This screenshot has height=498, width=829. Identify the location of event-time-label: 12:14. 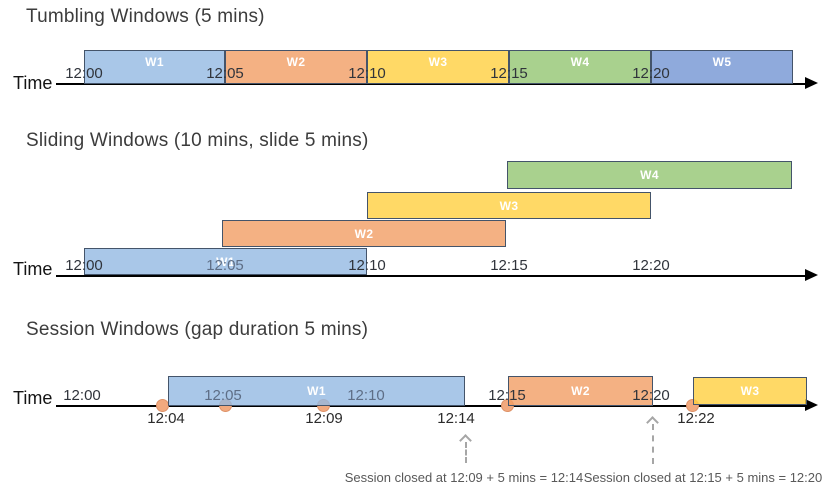
(456, 418).